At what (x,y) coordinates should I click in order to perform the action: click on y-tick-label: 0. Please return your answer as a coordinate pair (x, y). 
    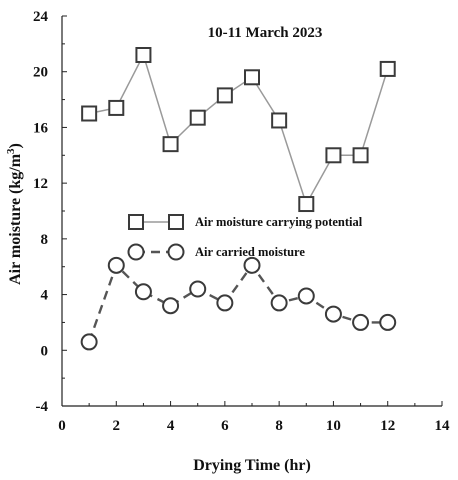
    Looking at the image, I should click on (45, 351).